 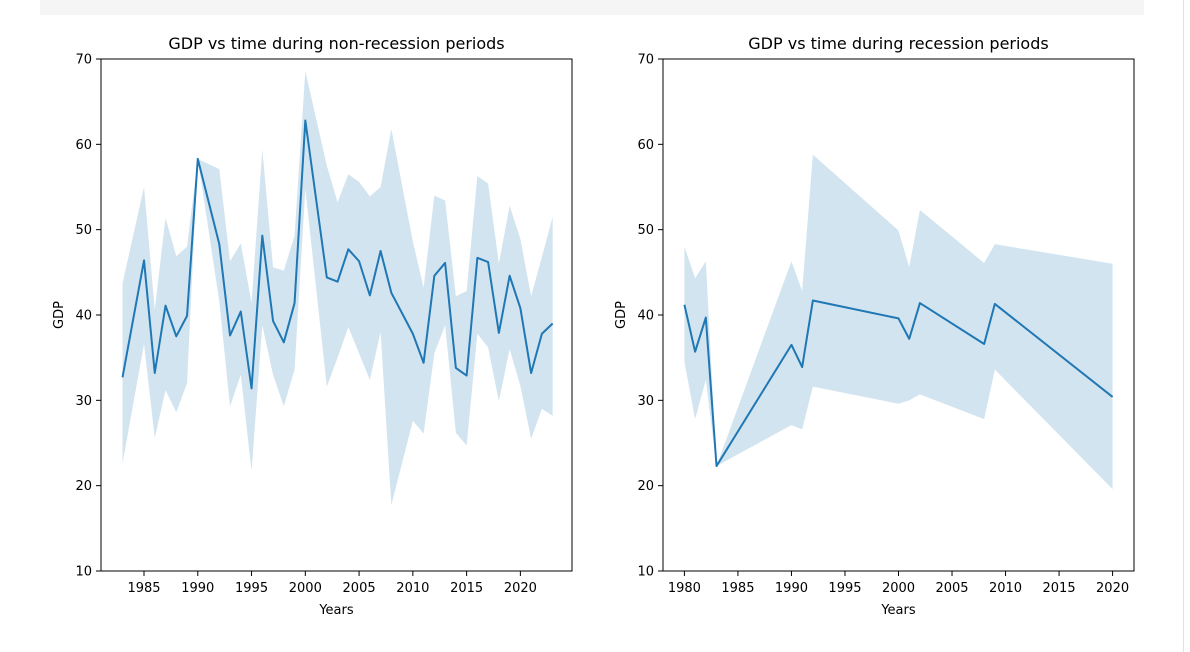 What do you see at coordinates (83, 60) in the screenshot?
I see `non-recession-y-tick-label: 70` at bounding box center [83, 60].